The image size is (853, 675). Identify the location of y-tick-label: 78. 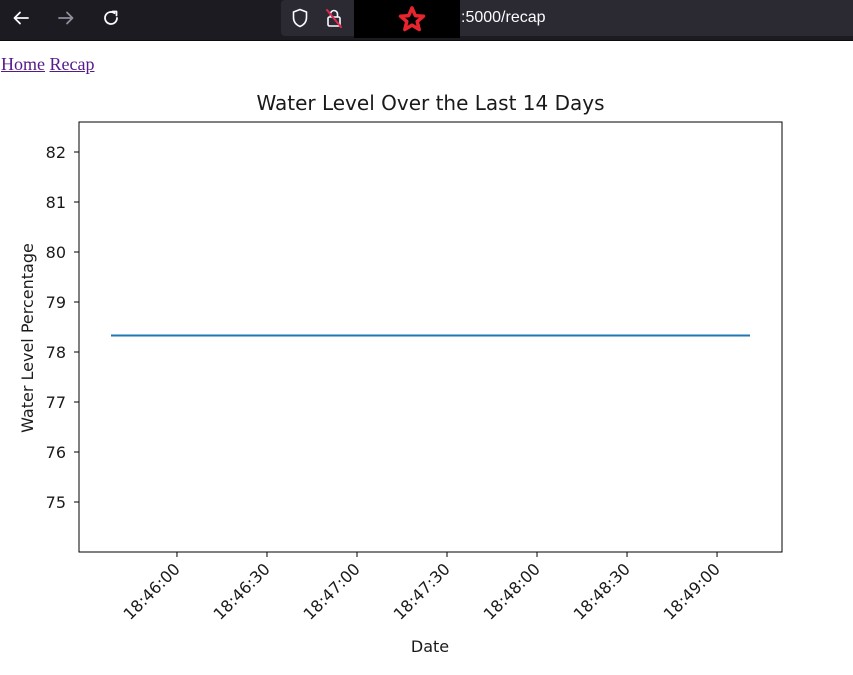
(56, 352).